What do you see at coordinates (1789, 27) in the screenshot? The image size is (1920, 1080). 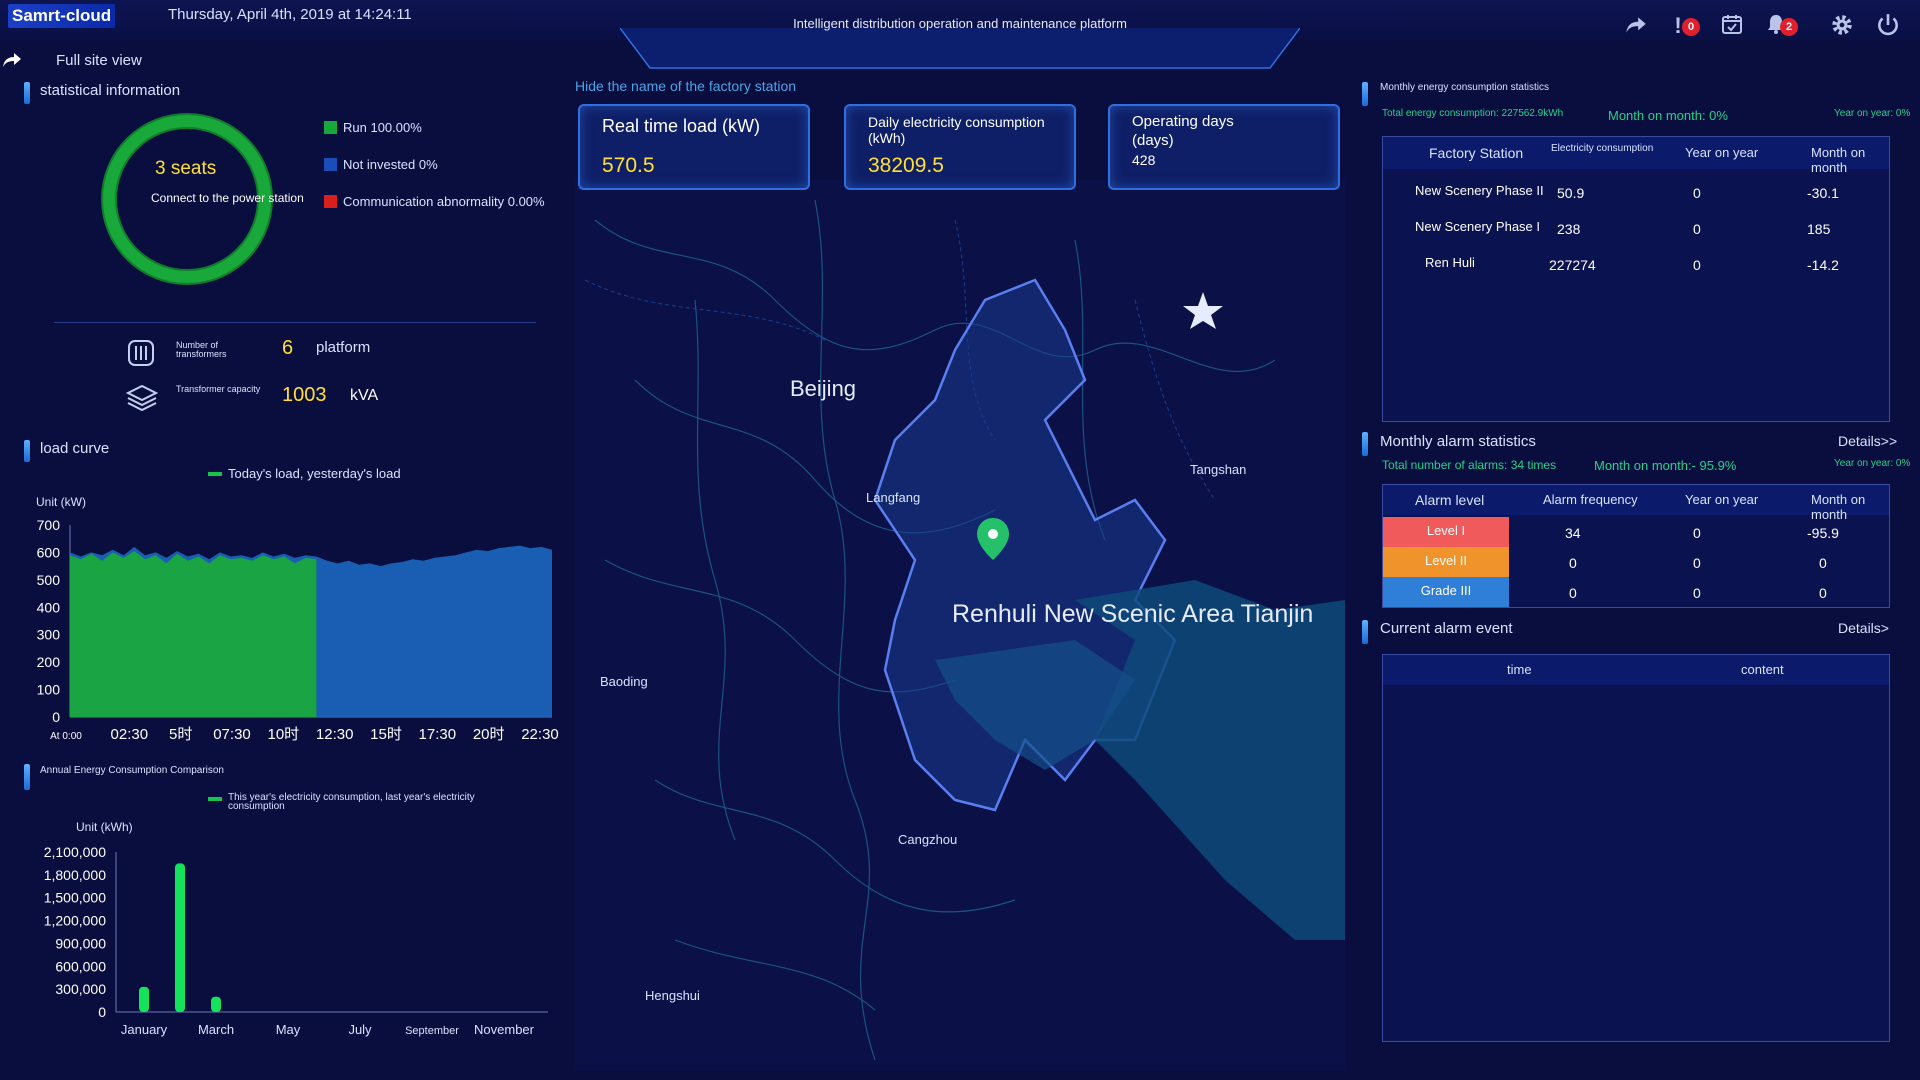 I see `bell-badge: 2` at bounding box center [1789, 27].